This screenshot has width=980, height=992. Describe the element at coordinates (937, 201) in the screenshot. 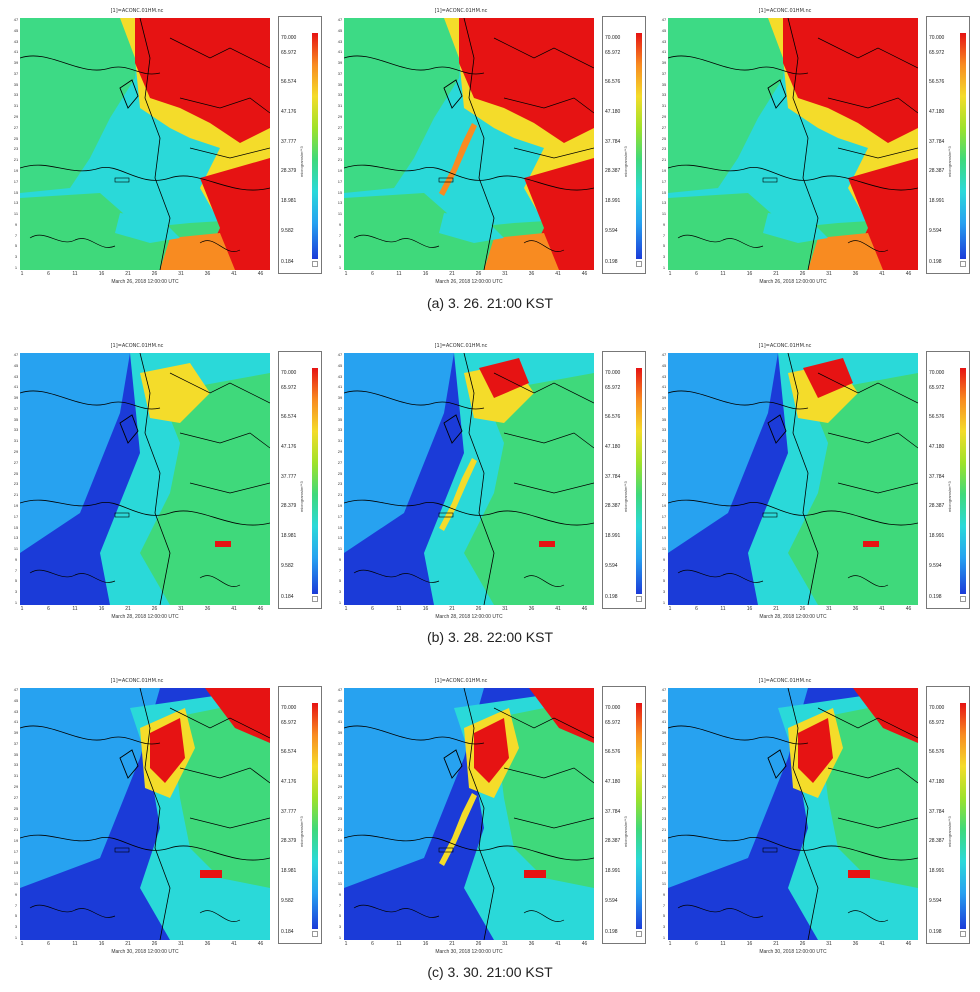

I see `legend-value: 18.991` at that location.